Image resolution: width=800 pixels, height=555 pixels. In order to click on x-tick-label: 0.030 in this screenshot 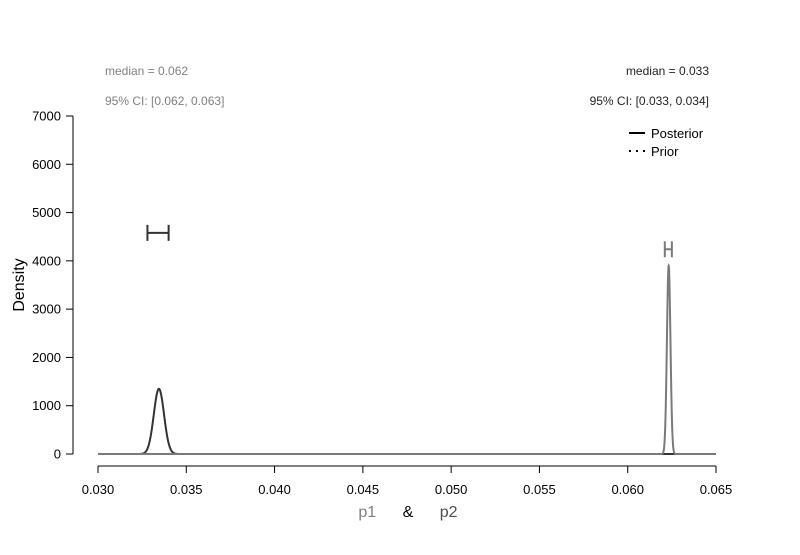, I will do `click(98, 489)`.